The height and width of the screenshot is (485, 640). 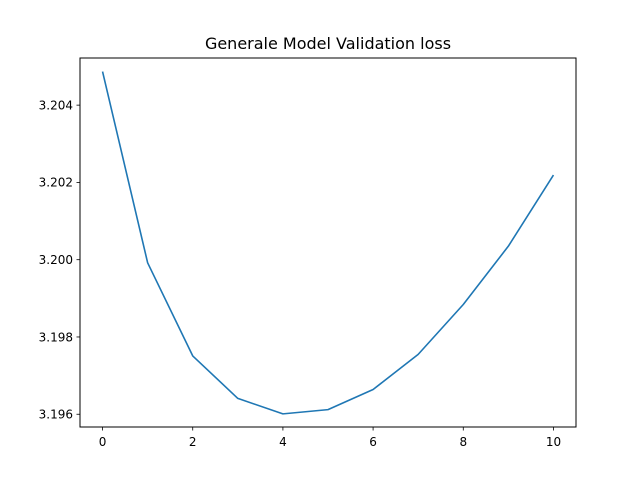 What do you see at coordinates (56, 337) in the screenshot?
I see `y-tick-label: 3.198` at bounding box center [56, 337].